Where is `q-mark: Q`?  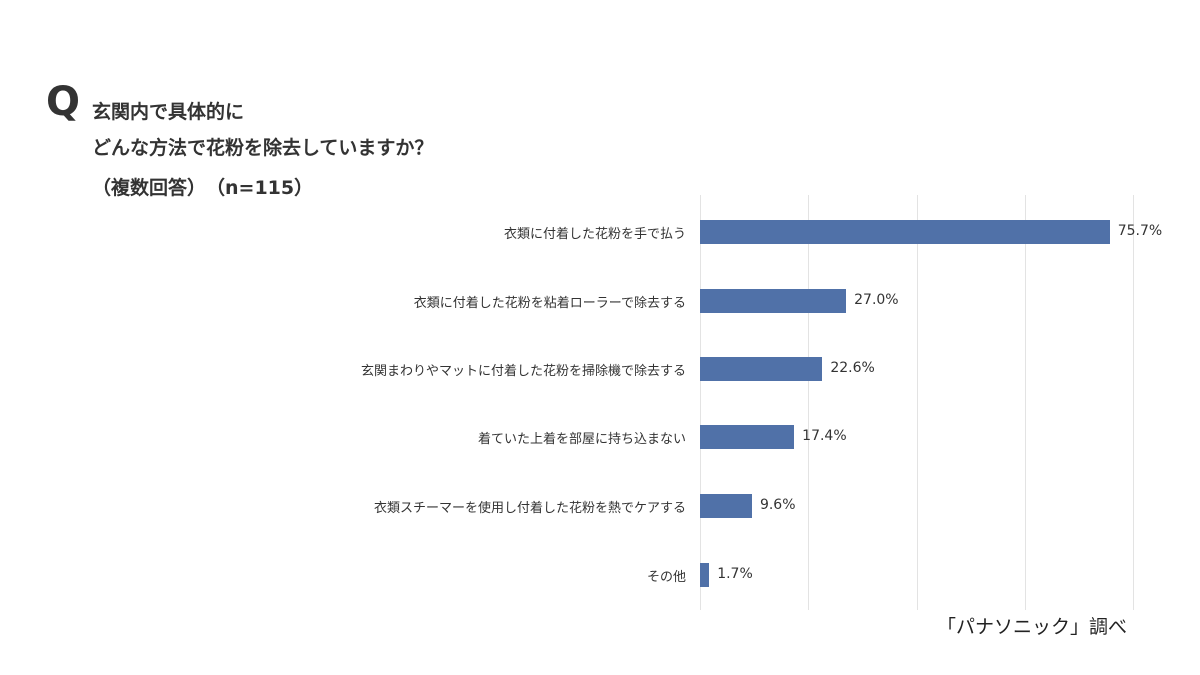
q-mark: Q is located at coordinates (63, 102).